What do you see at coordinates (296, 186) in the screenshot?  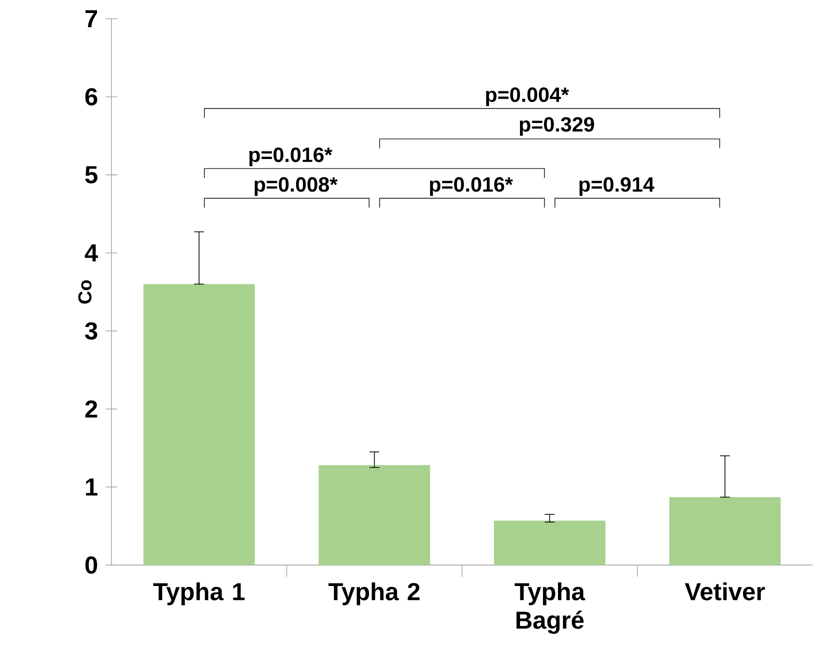 I see `annotation: p=0.008*` at bounding box center [296, 186].